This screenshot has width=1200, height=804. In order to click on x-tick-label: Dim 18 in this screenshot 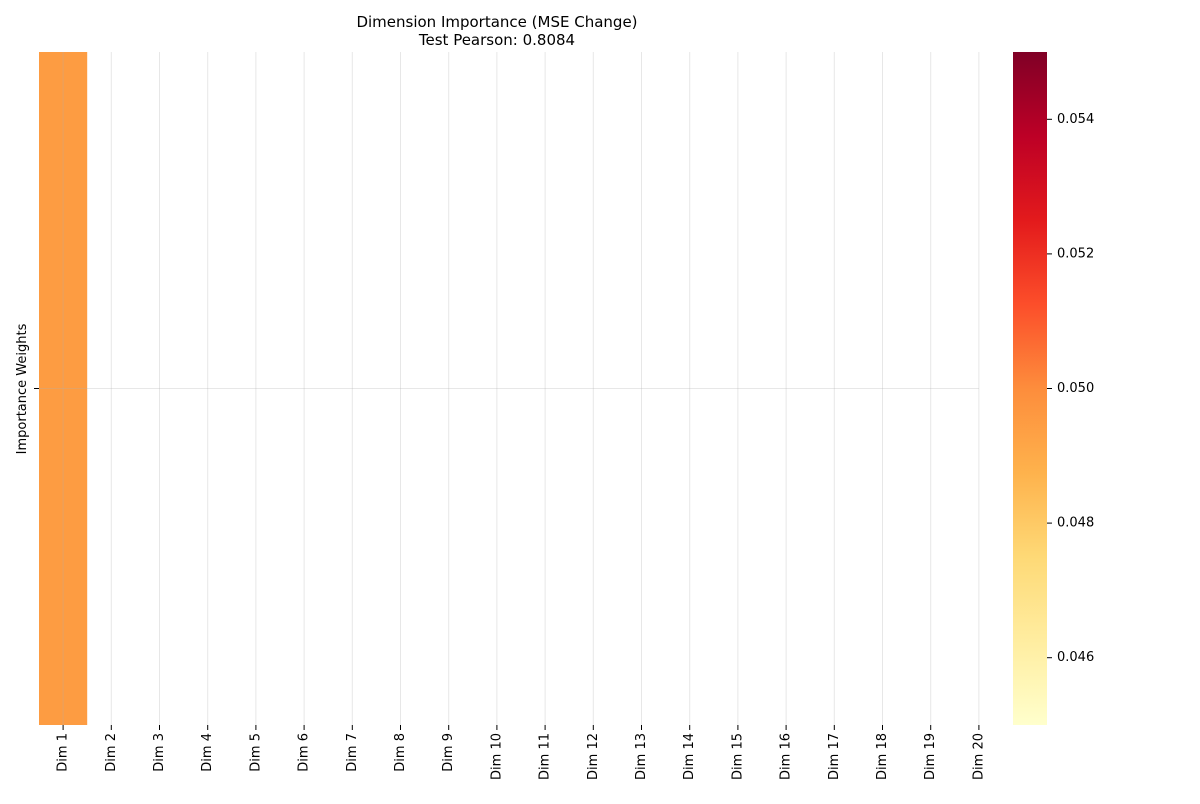, I will do `click(882, 756)`.